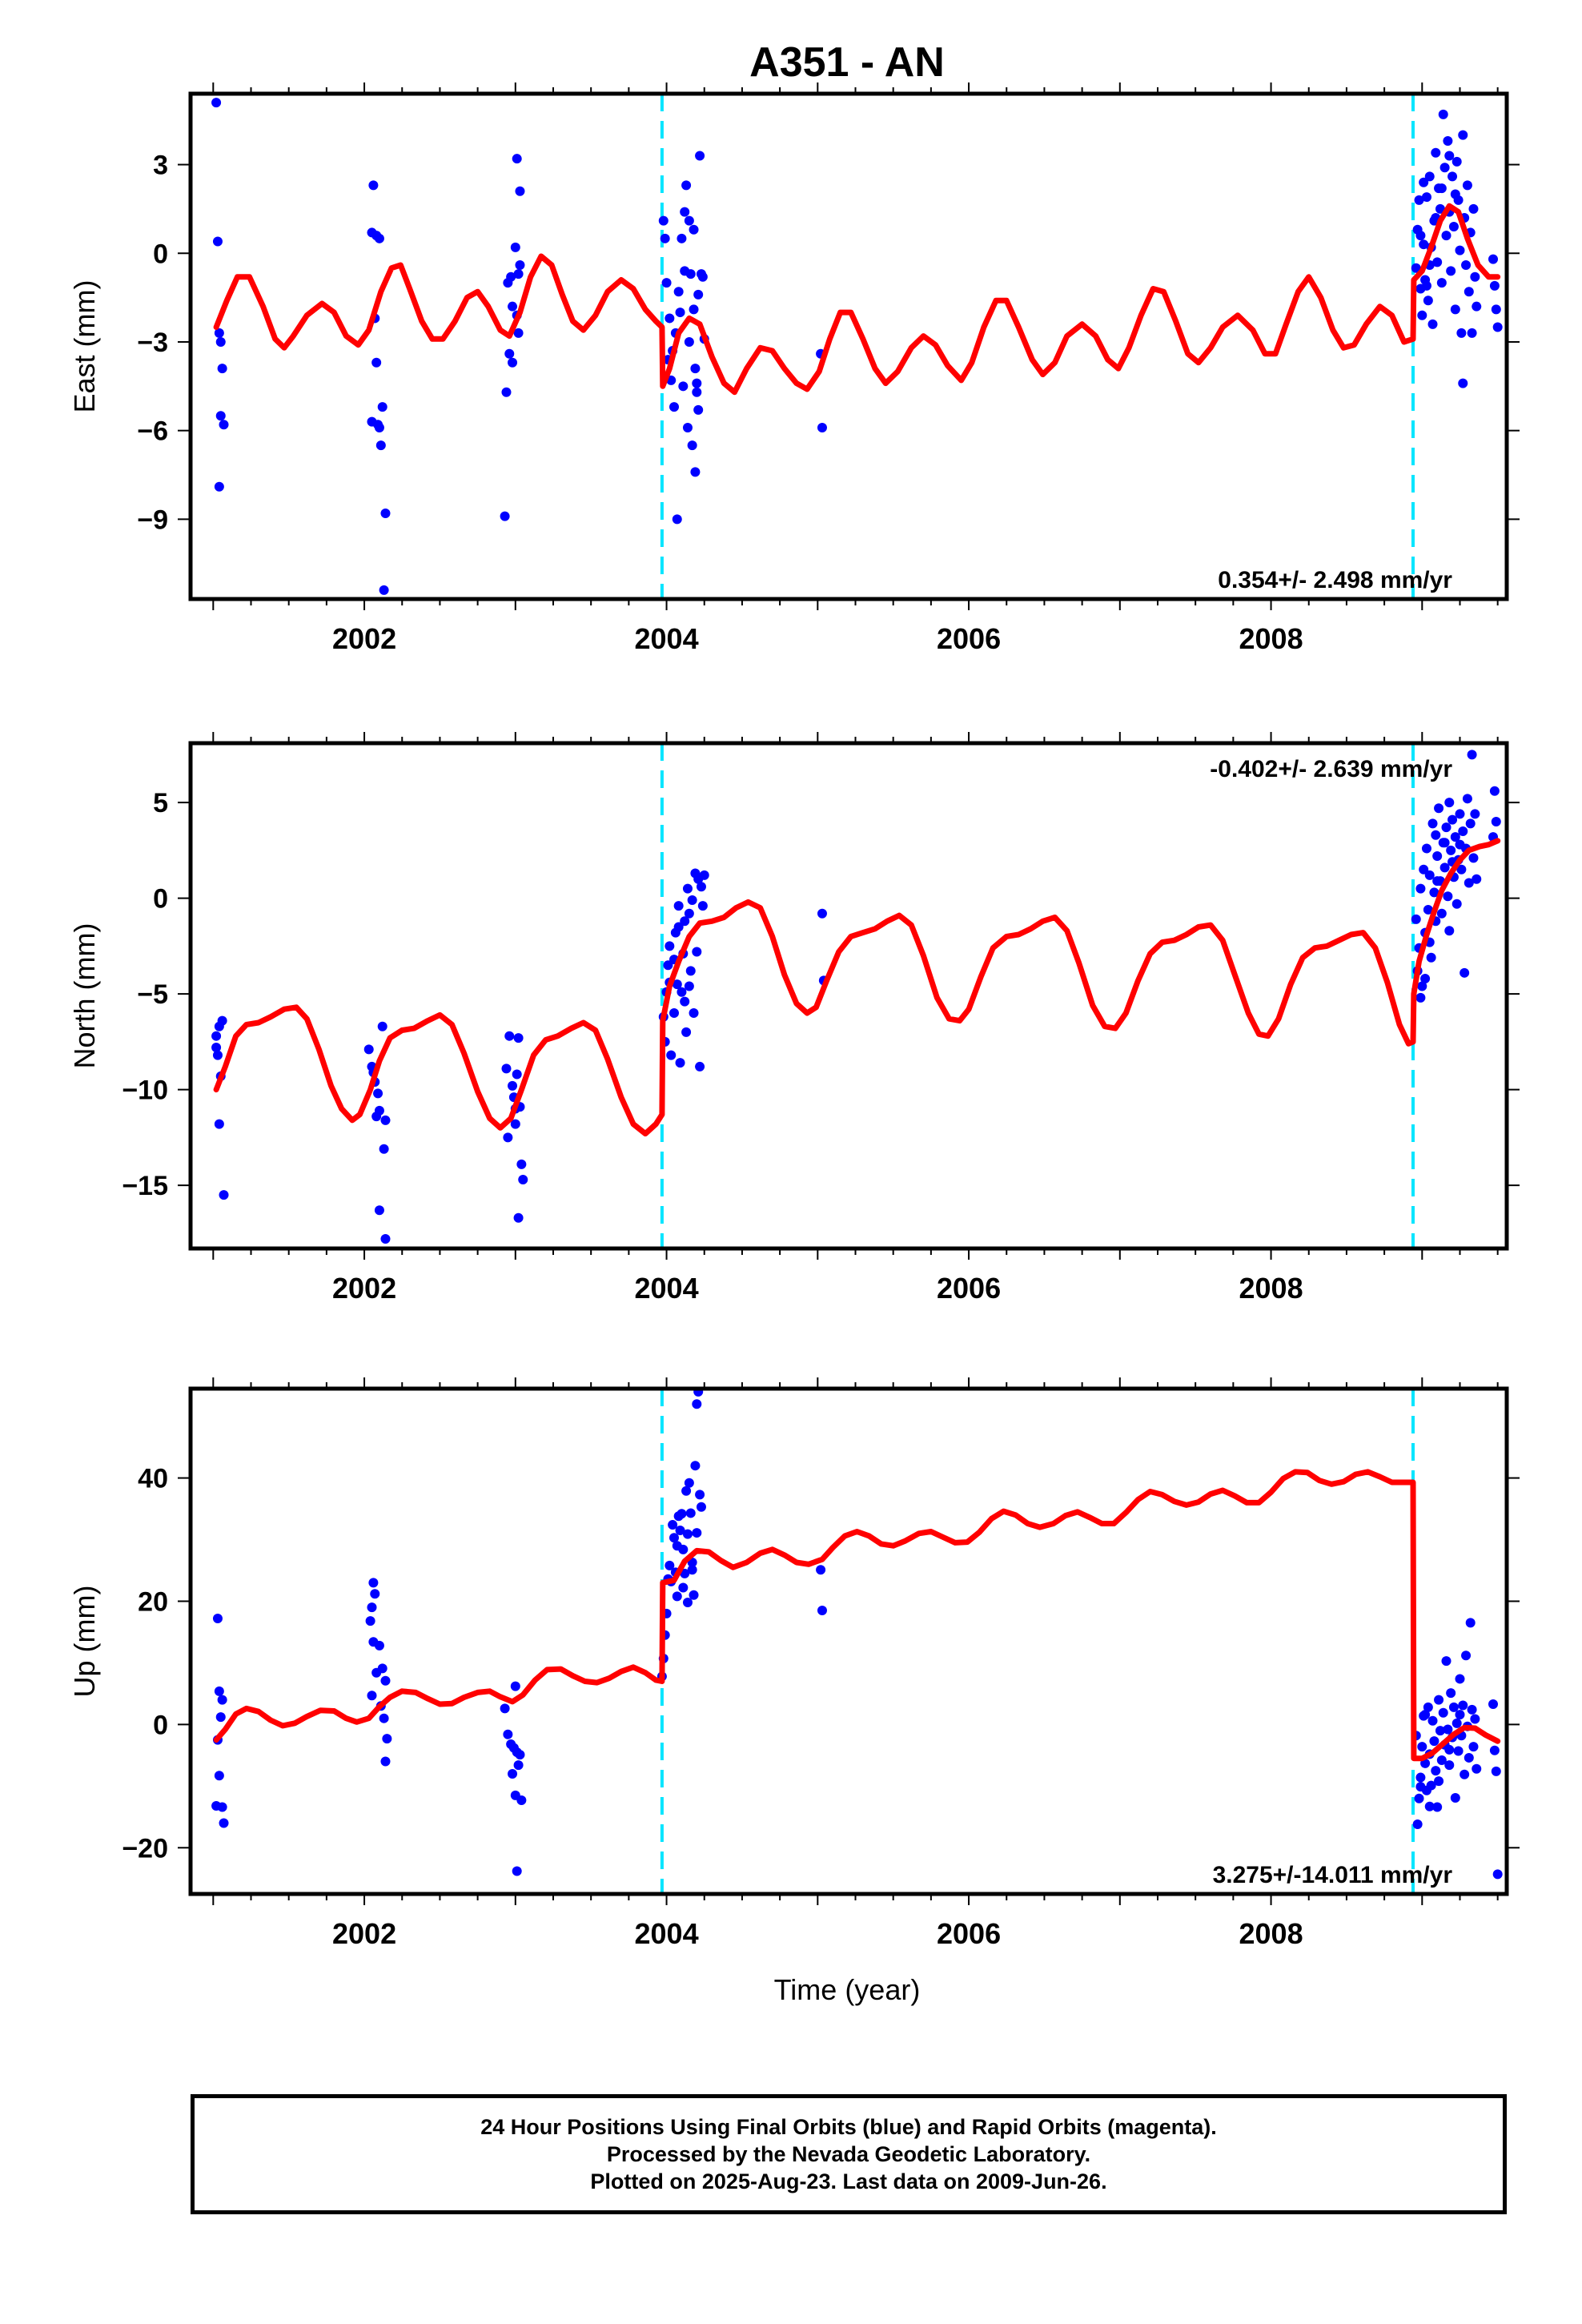  I want to click on y-axis-label: East (mm), so click(84, 346).